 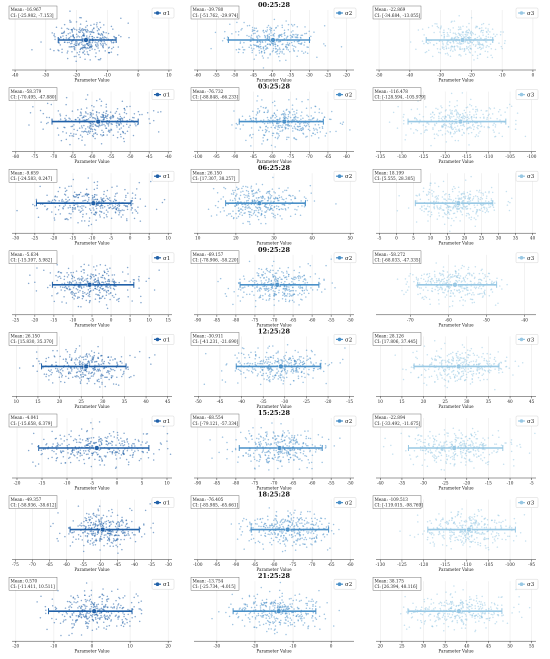 I want to click on x-tick-label: 35, so click(x=516, y=238).